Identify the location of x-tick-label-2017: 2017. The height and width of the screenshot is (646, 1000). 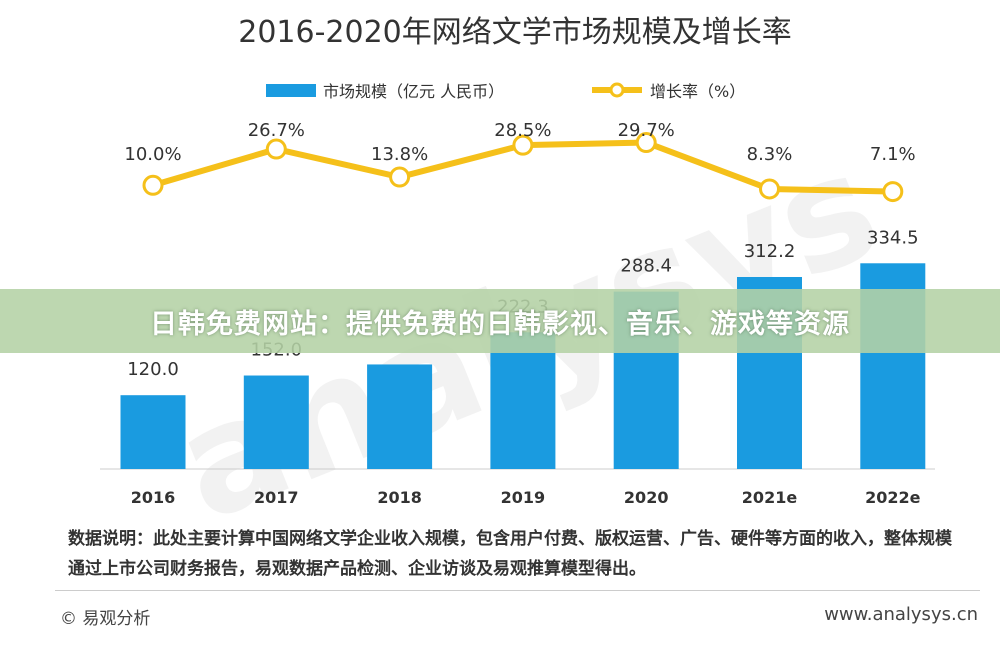
(276, 497).